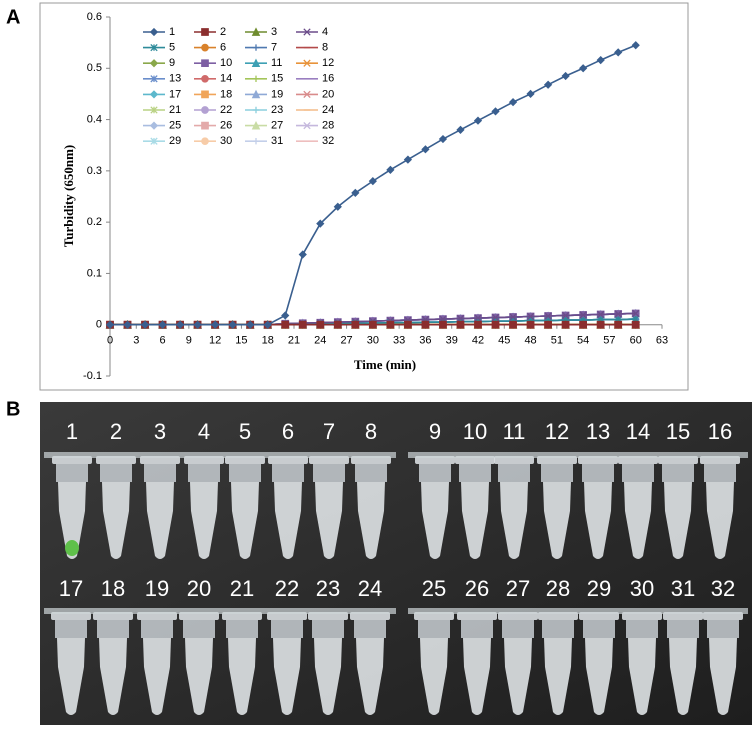  I want to click on legend-label: 6, so click(223, 48).